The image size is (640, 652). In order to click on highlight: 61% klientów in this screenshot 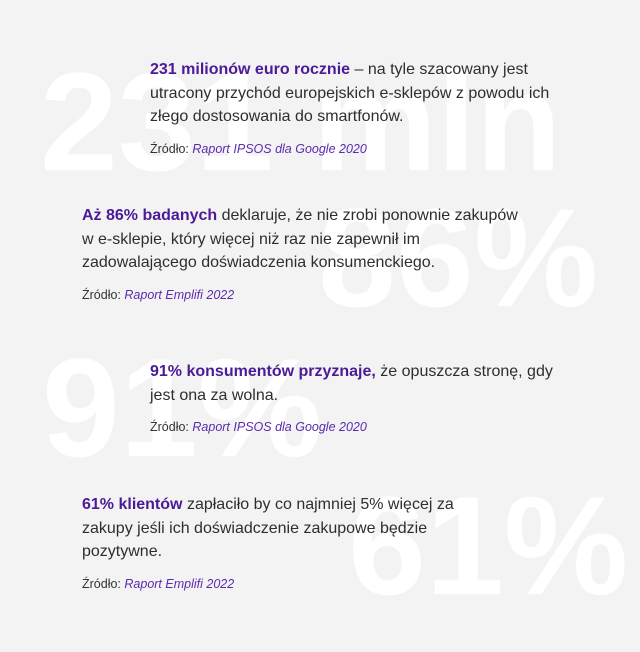, I will do `click(132, 504)`.